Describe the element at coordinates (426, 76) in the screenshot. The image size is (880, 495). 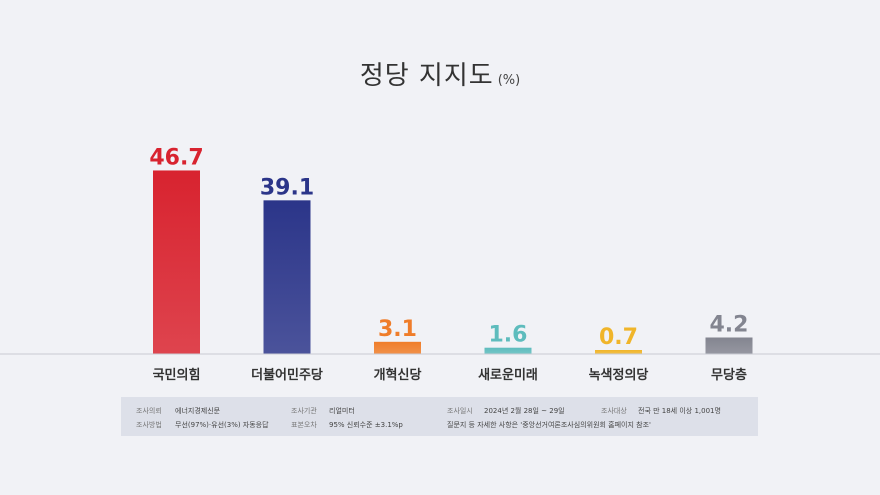
I see `chart-title-text: 정당 지지도` at that location.